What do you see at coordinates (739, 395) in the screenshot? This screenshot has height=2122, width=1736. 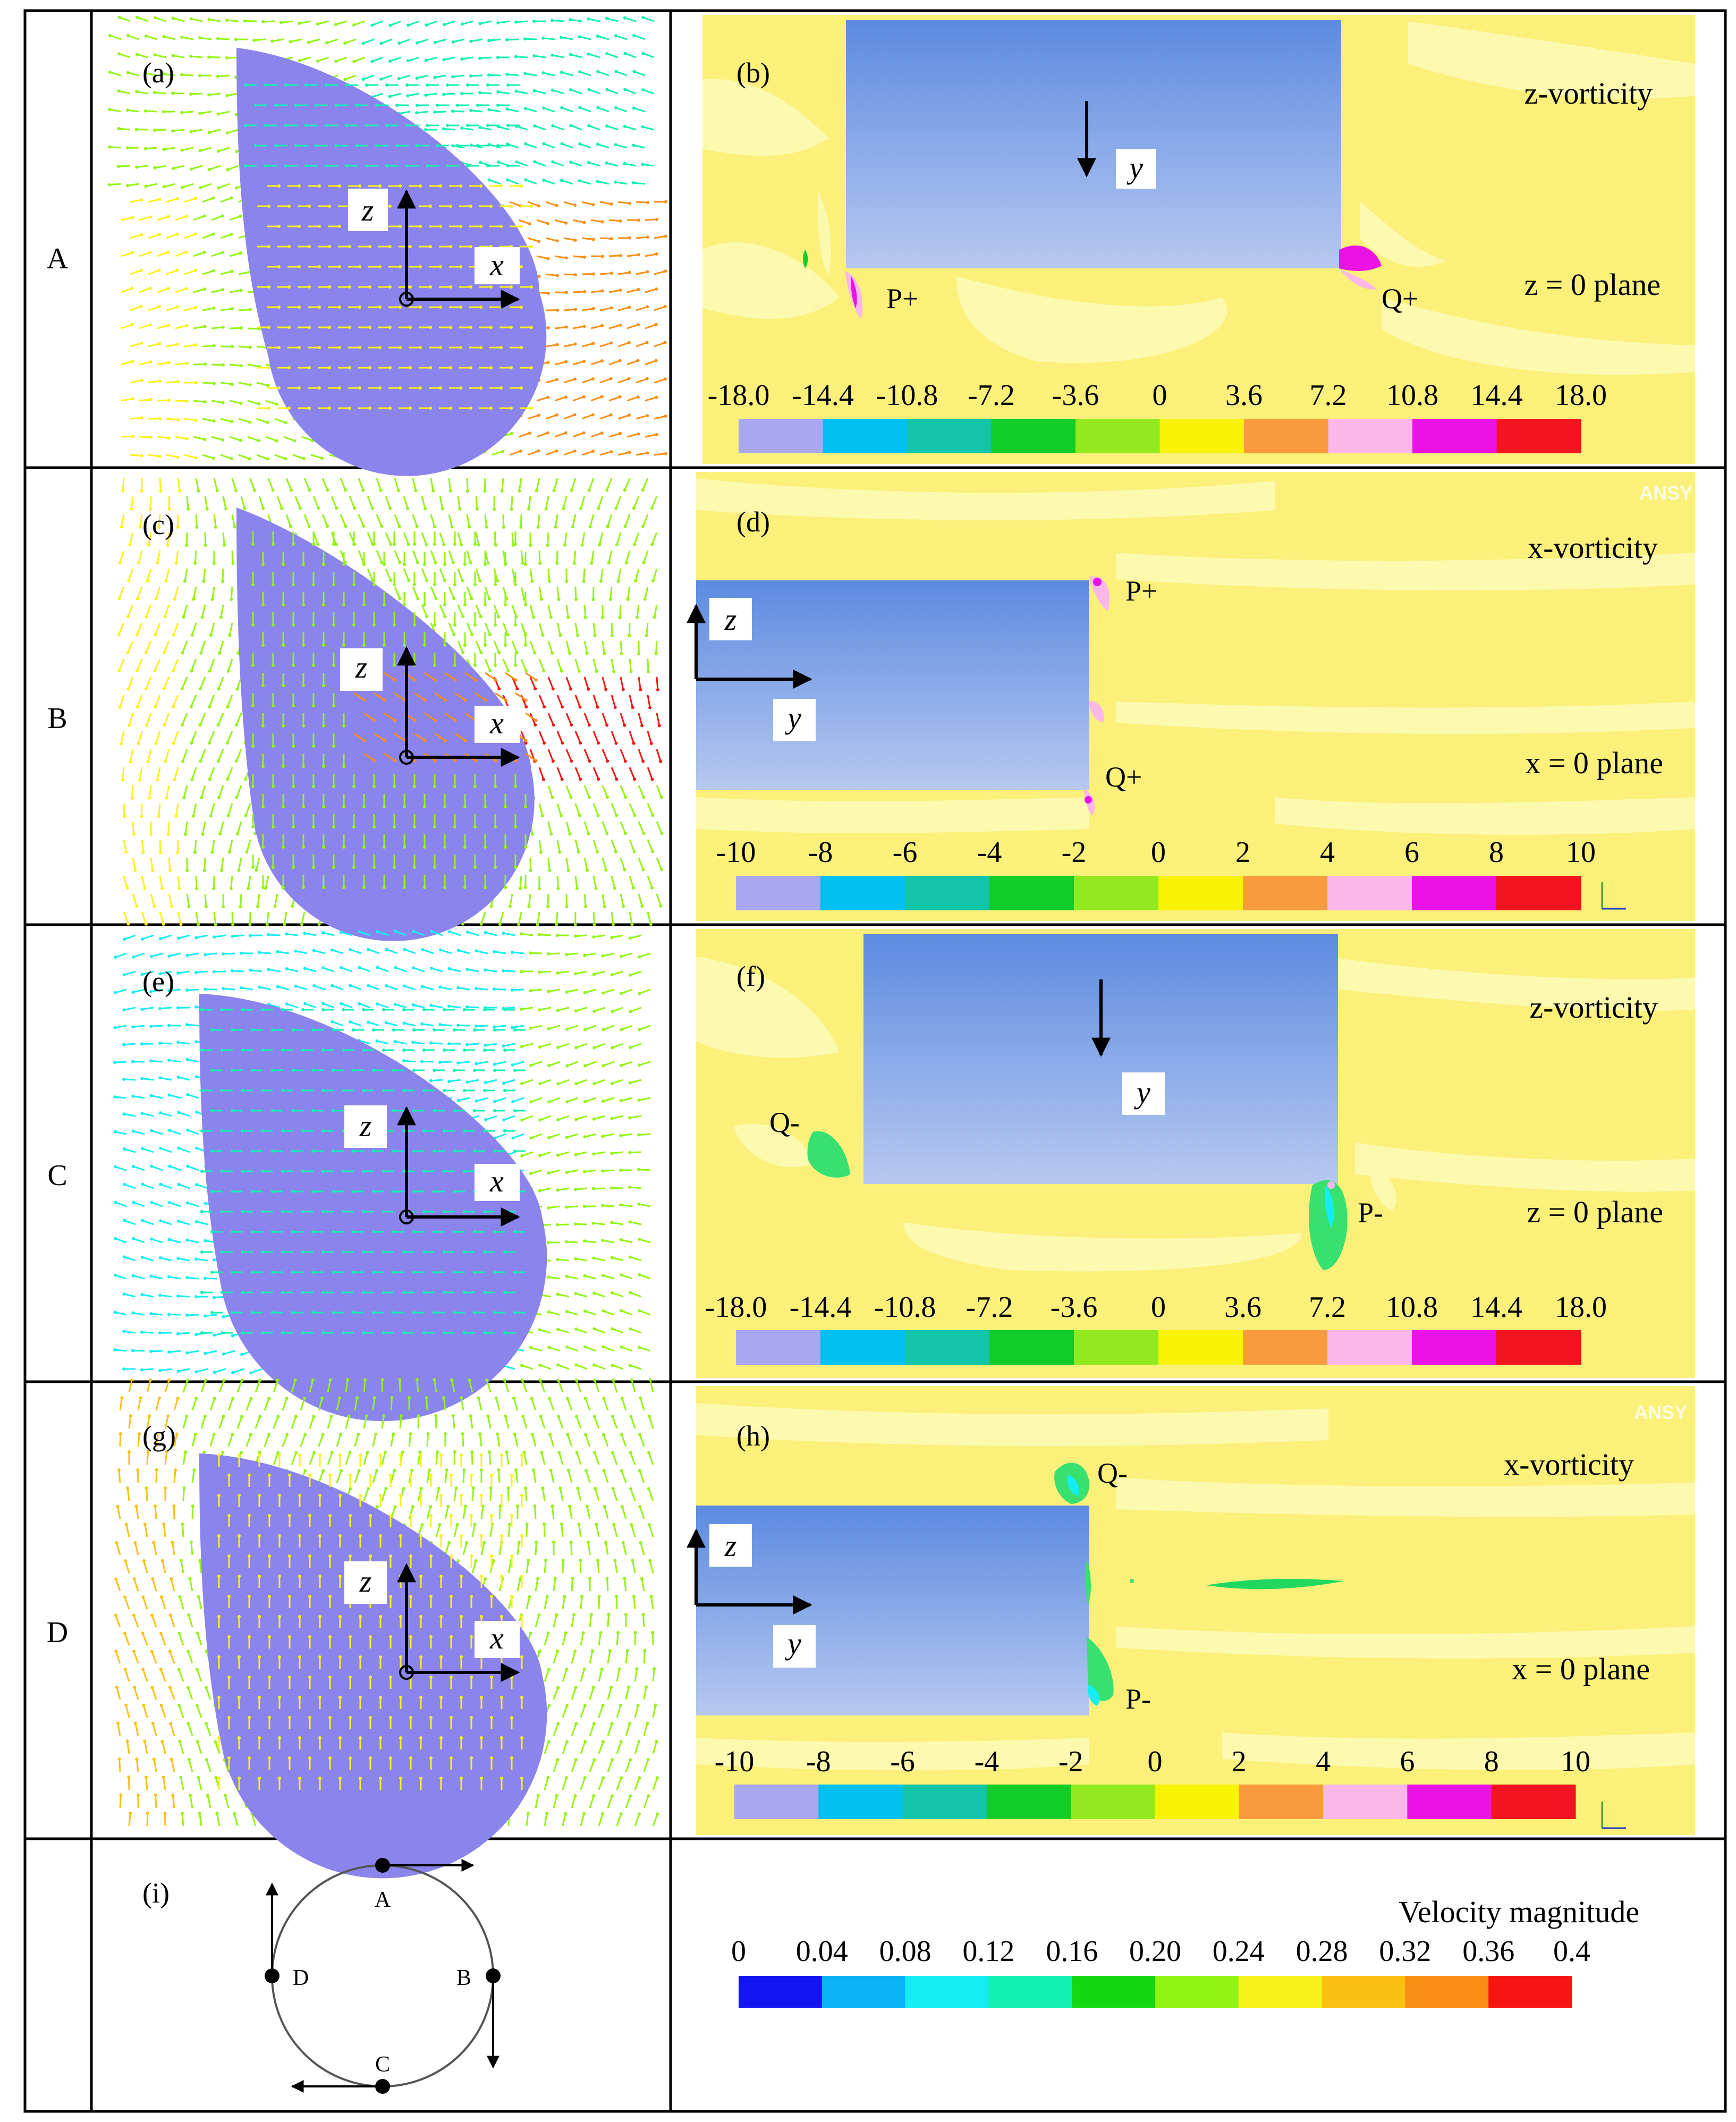 I see `colorbar-tick-label: -18.0` at bounding box center [739, 395].